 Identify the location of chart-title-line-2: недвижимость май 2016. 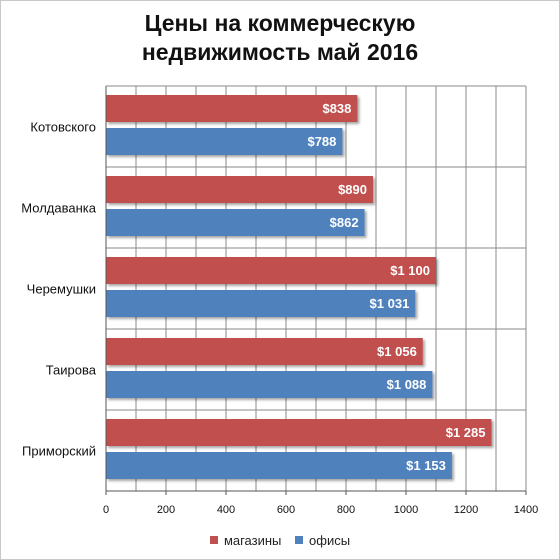
(280, 52).